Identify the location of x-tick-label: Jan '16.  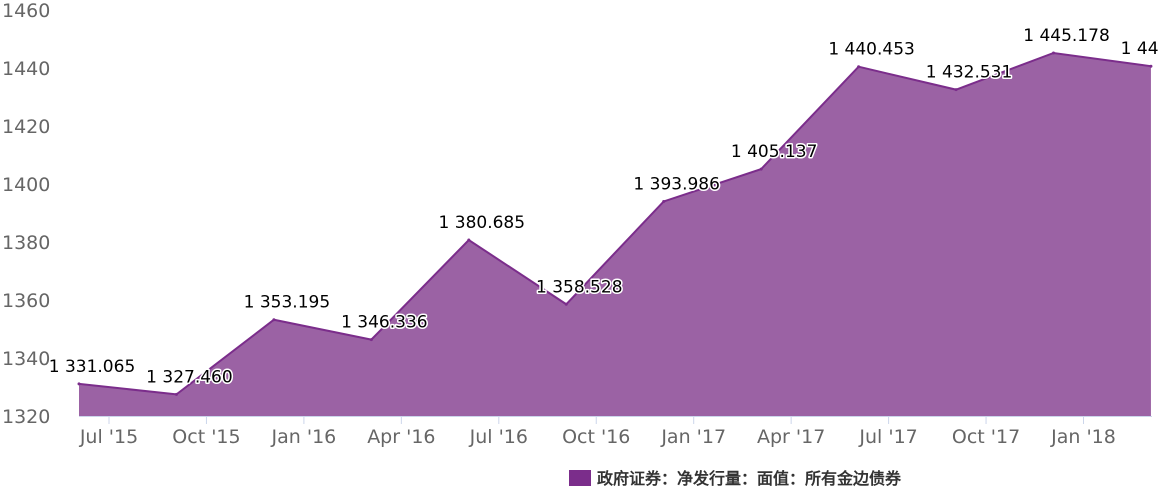
(304, 437).